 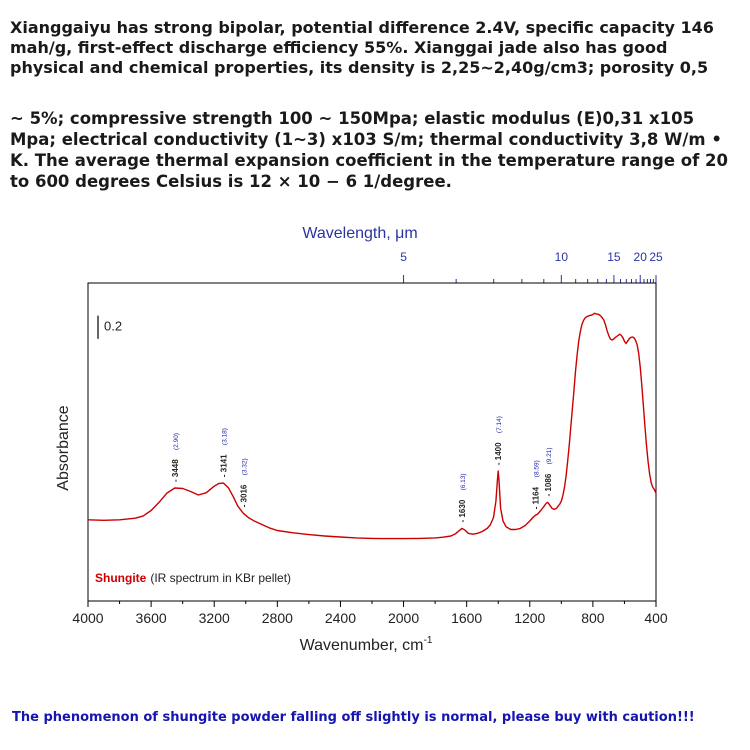 What do you see at coordinates (531, 266) in the screenshot?
I see `top-axis: 5 10 15 20 25` at bounding box center [531, 266].